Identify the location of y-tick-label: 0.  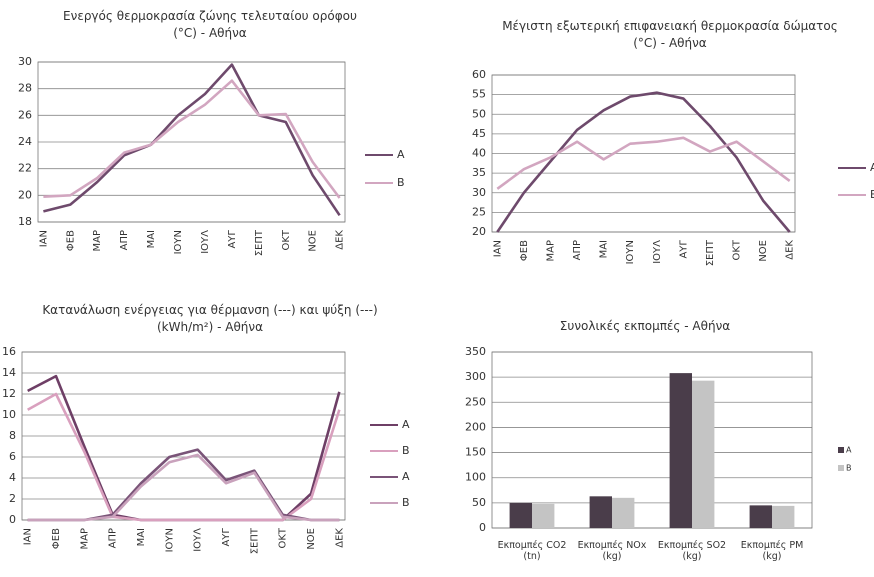
(482, 527).